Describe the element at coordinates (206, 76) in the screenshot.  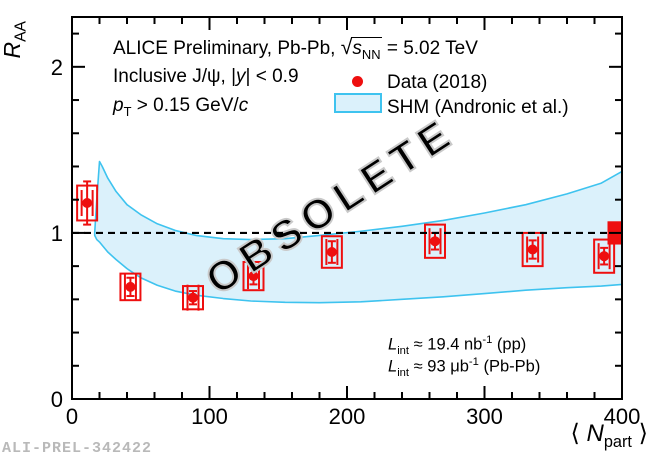
I see `annotation-rapidity: Inclusive J/ψ, |y| < 0.9` at that location.